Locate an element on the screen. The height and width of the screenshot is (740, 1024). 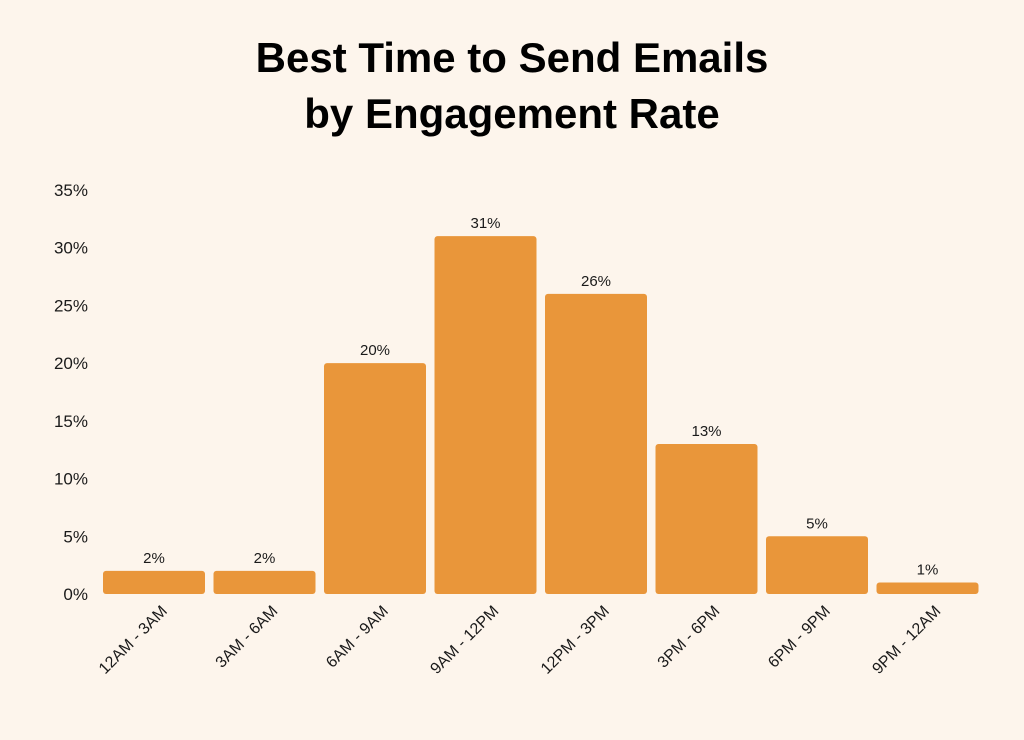
x-category-label: 3AM - 6AM is located at coordinates (247, 637).